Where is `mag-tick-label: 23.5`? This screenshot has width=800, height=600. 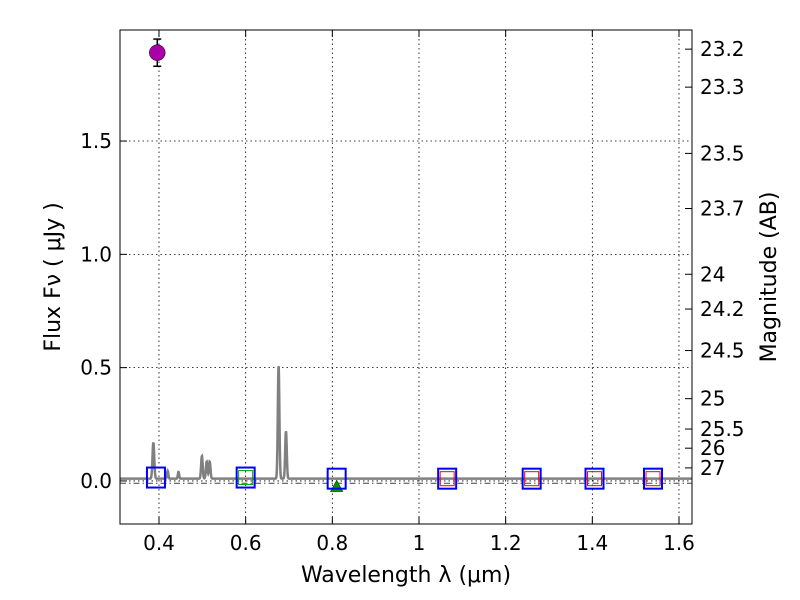
mag-tick-label: 23.5 is located at coordinates (722, 153).